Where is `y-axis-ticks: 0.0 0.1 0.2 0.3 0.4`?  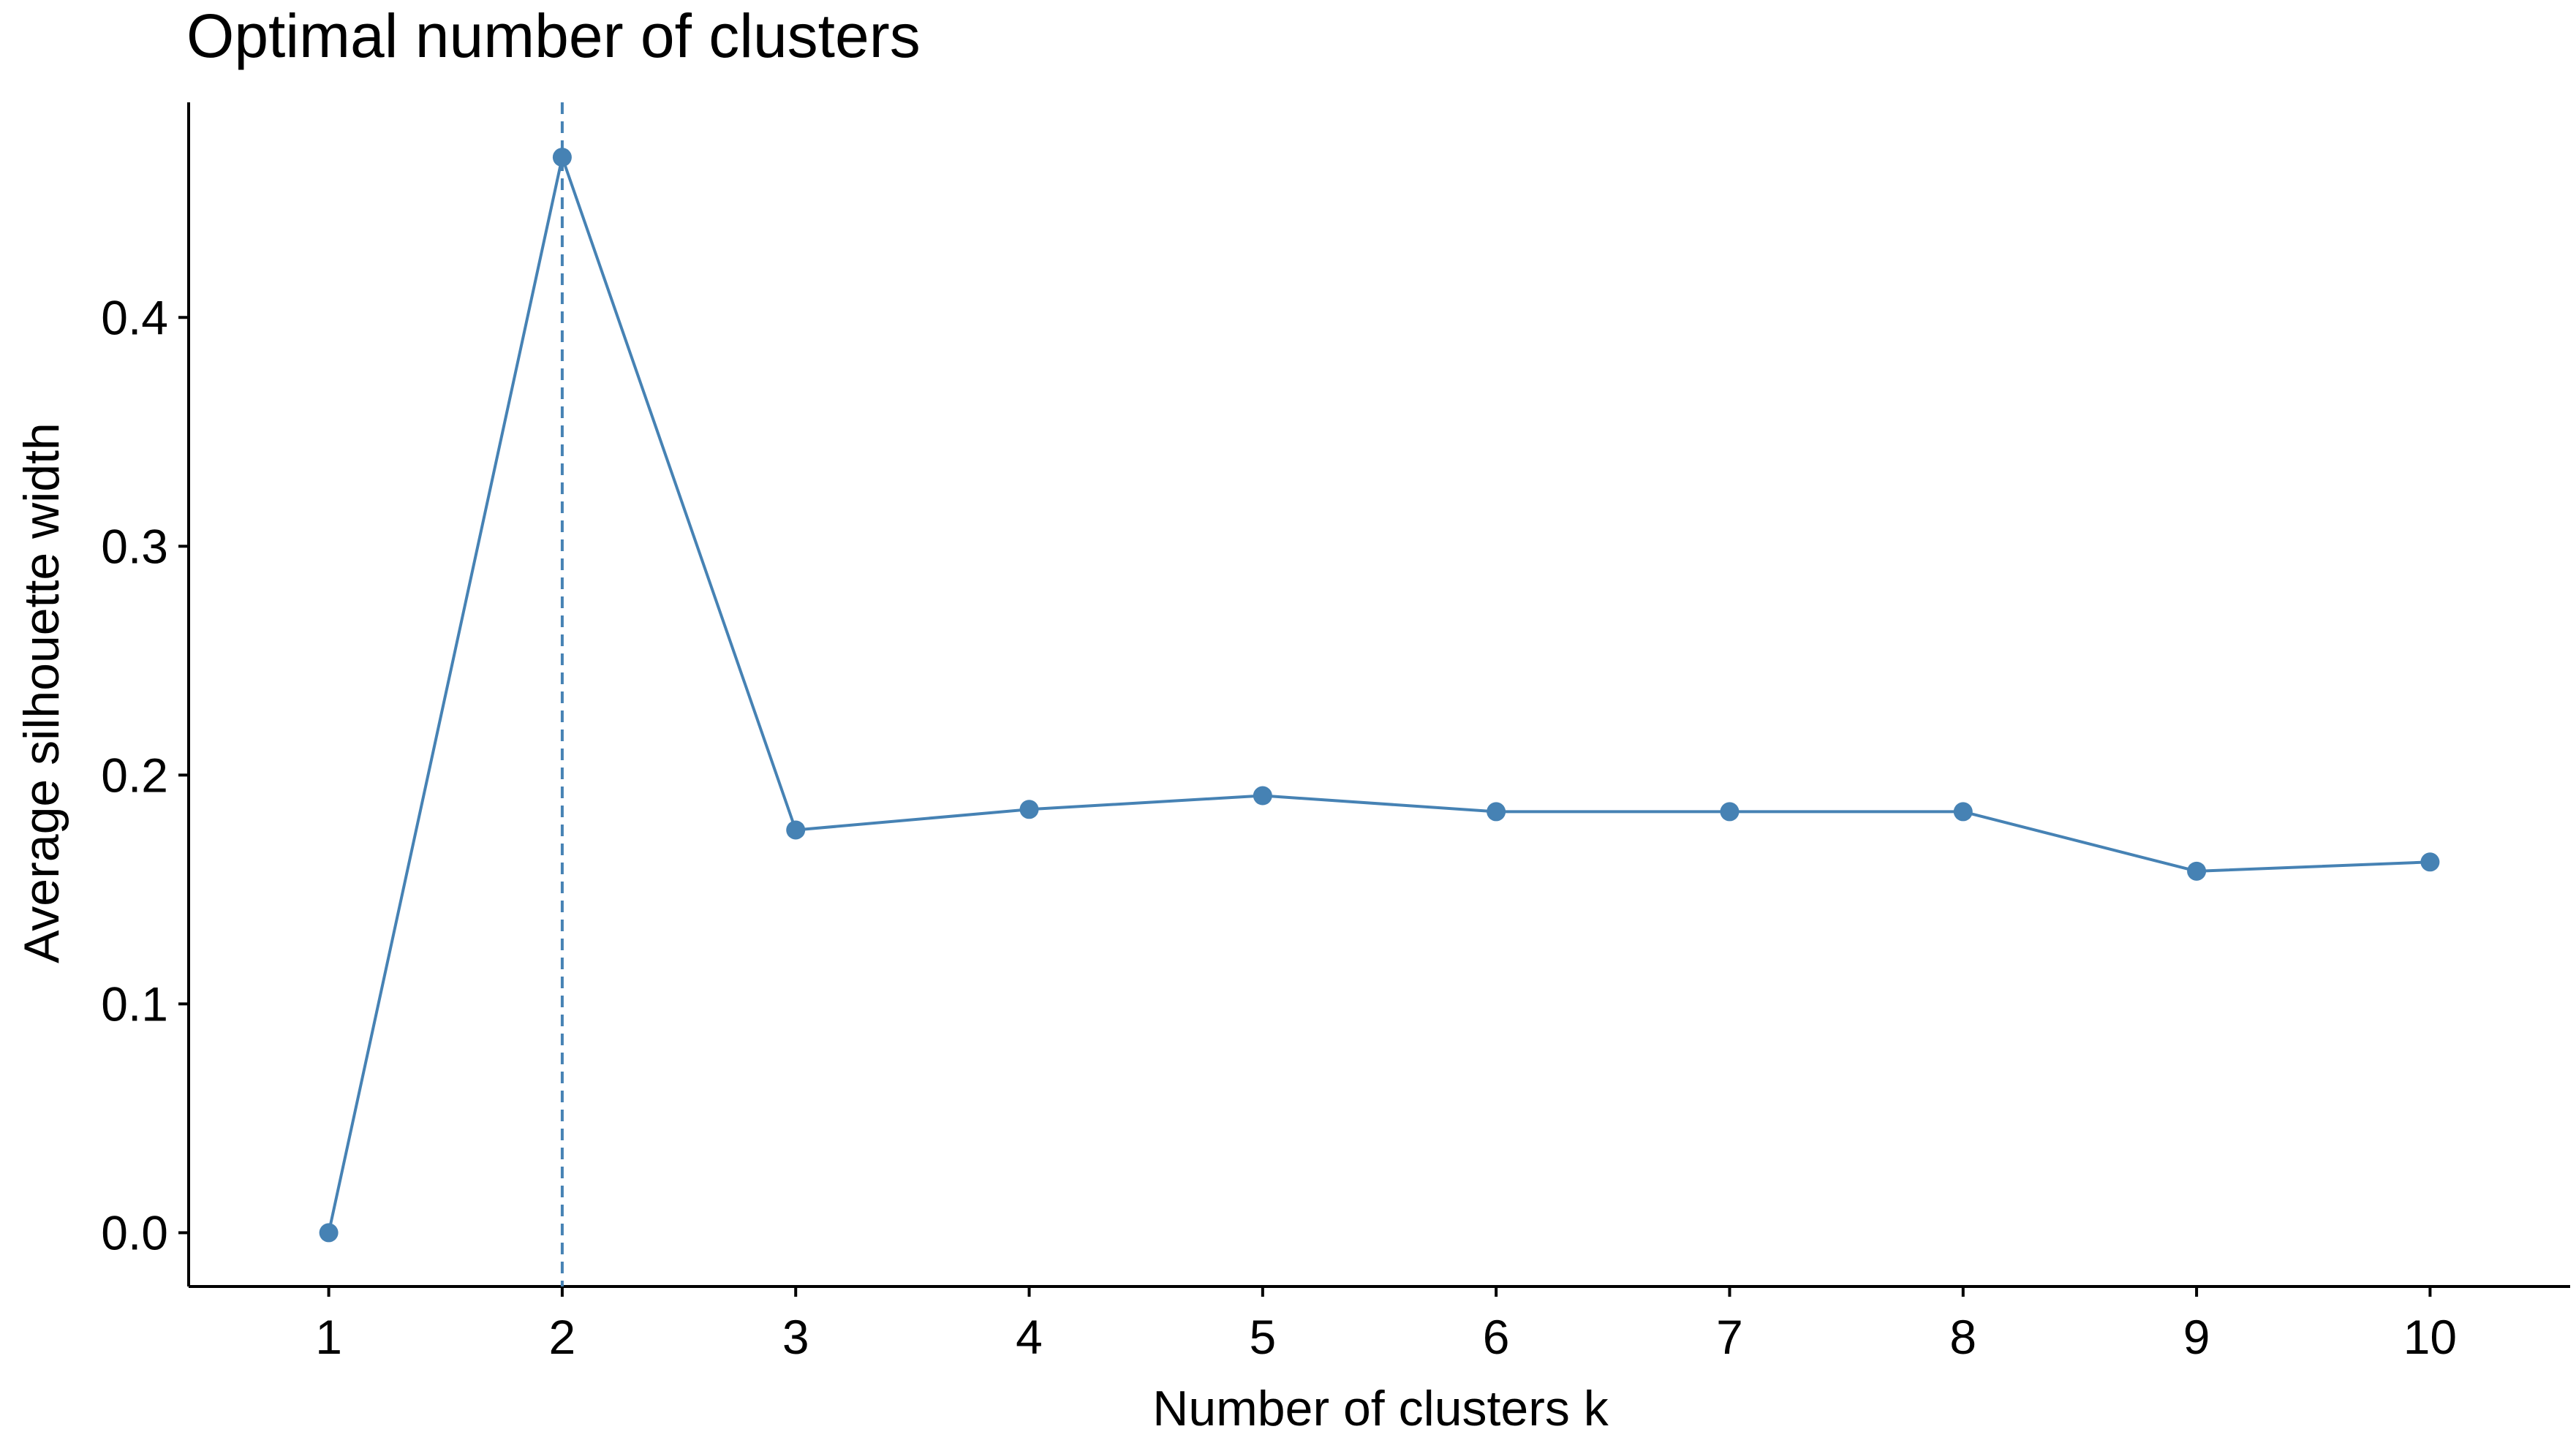
y-axis-ticks: 0.0 0.1 0.2 0.3 0.4 is located at coordinates (145, 774).